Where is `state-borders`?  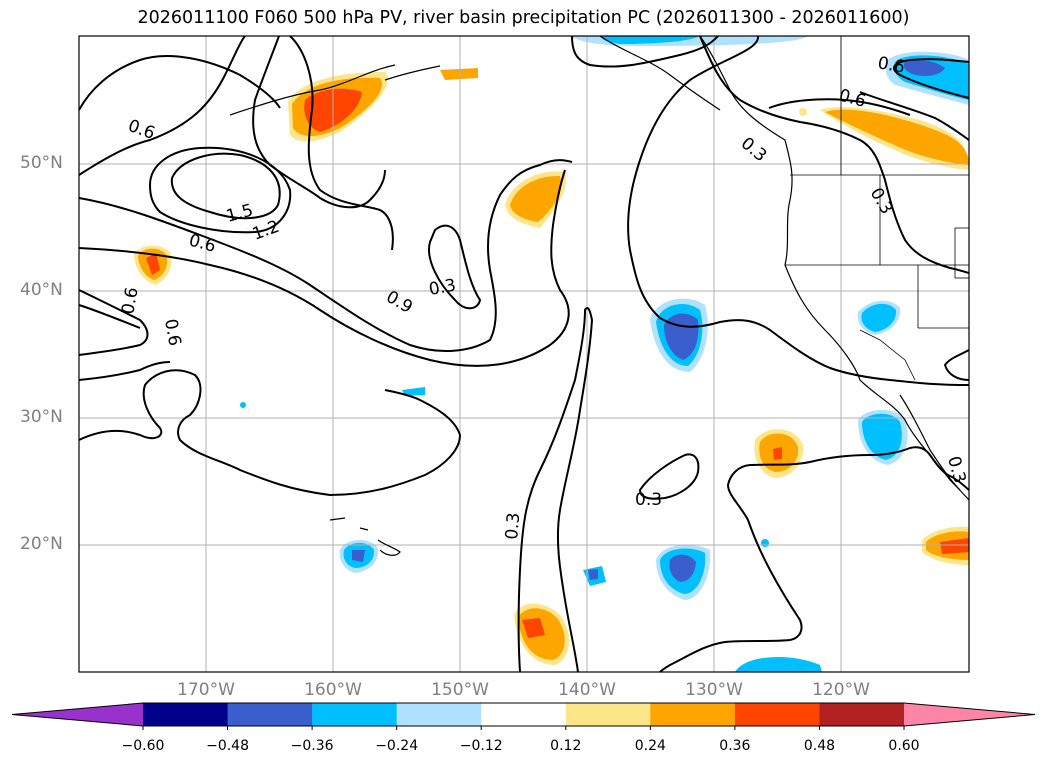 state-borders is located at coordinates (877, 208).